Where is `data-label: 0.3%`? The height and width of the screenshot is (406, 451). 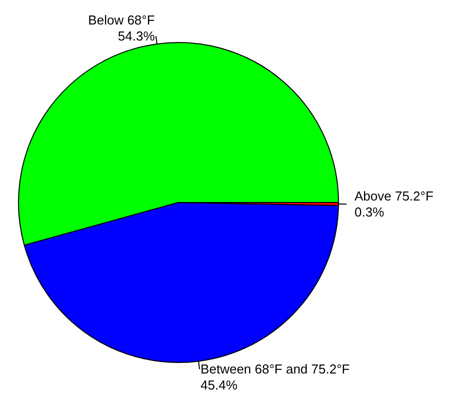
data-label: 0.3% is located at coordinates (369, 212).